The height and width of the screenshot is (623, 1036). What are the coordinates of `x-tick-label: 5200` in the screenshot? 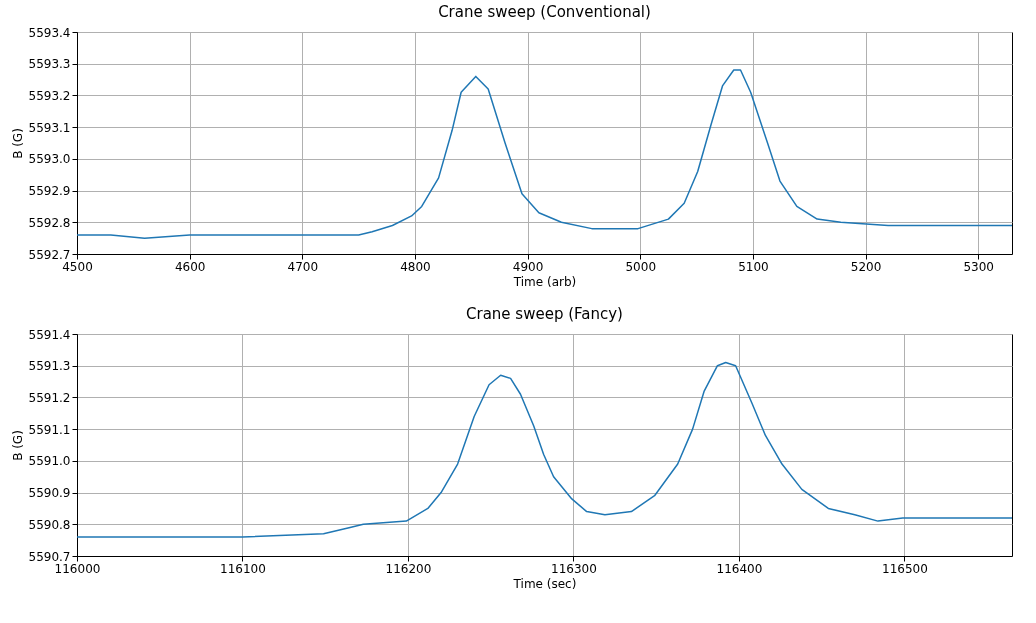 It's located at (866, 266).